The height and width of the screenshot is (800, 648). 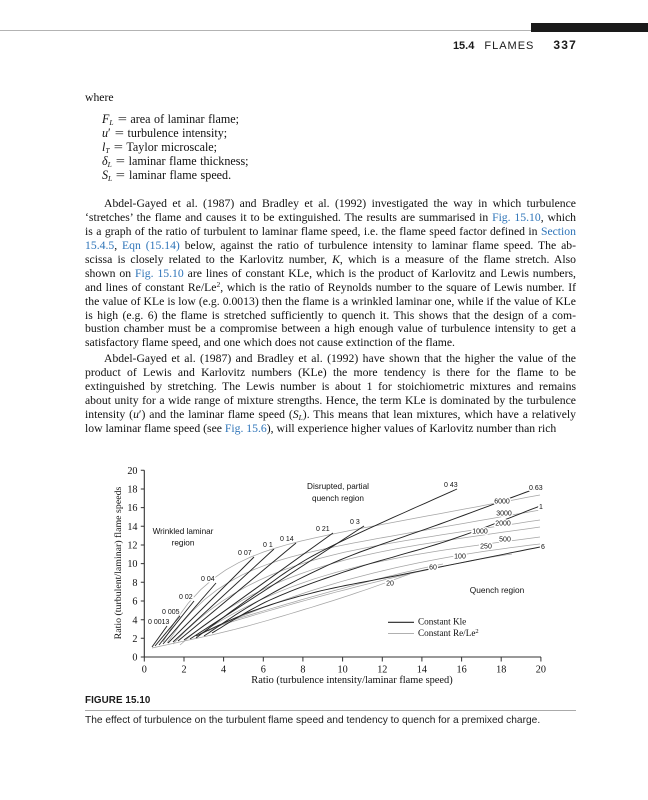 What do you see at coordinates (504, 514) in the screenshot?
I see `svg-text: 3000` at bounding box center [504, 514].